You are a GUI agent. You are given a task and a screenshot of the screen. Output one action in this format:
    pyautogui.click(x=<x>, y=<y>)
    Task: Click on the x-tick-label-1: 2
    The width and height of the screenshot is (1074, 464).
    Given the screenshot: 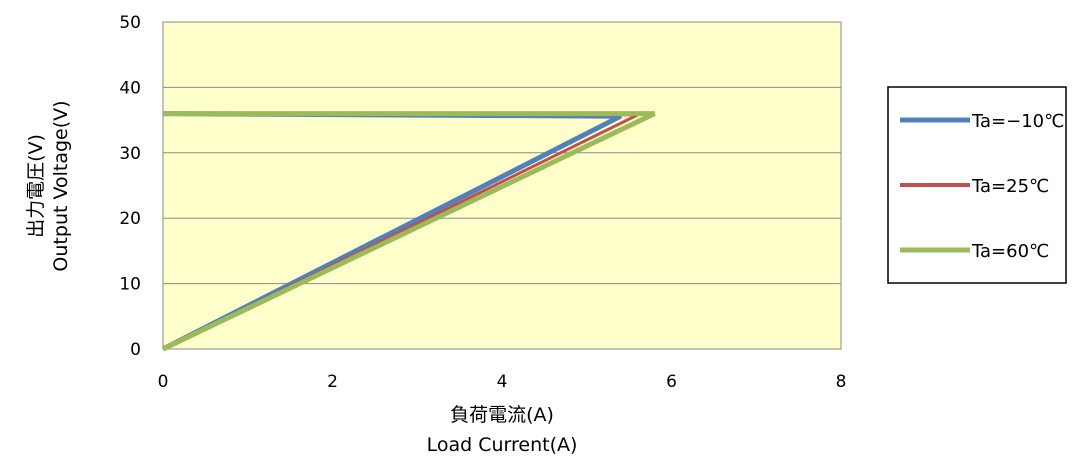 What is the action you would take?
    pyautogui.click(x=332, y=382)
    